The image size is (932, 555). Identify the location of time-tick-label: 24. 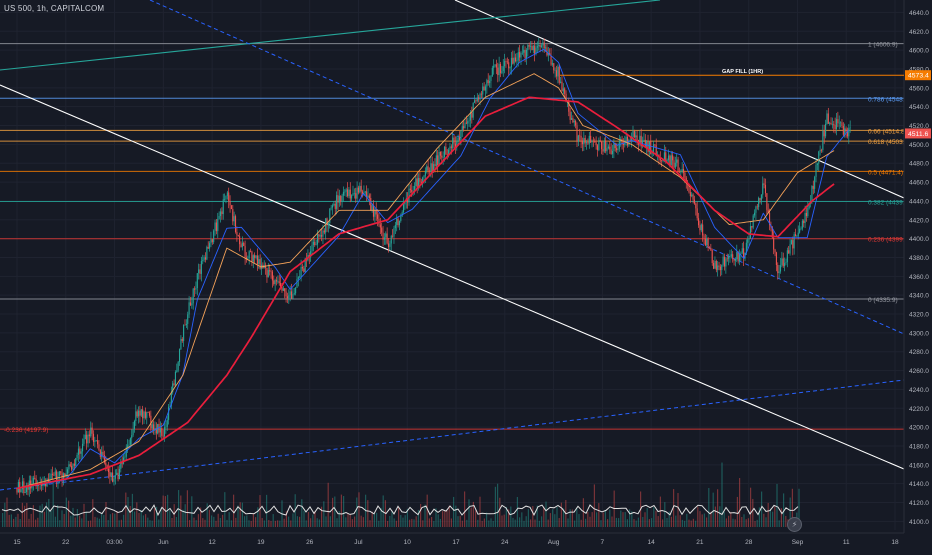
(505, 542).